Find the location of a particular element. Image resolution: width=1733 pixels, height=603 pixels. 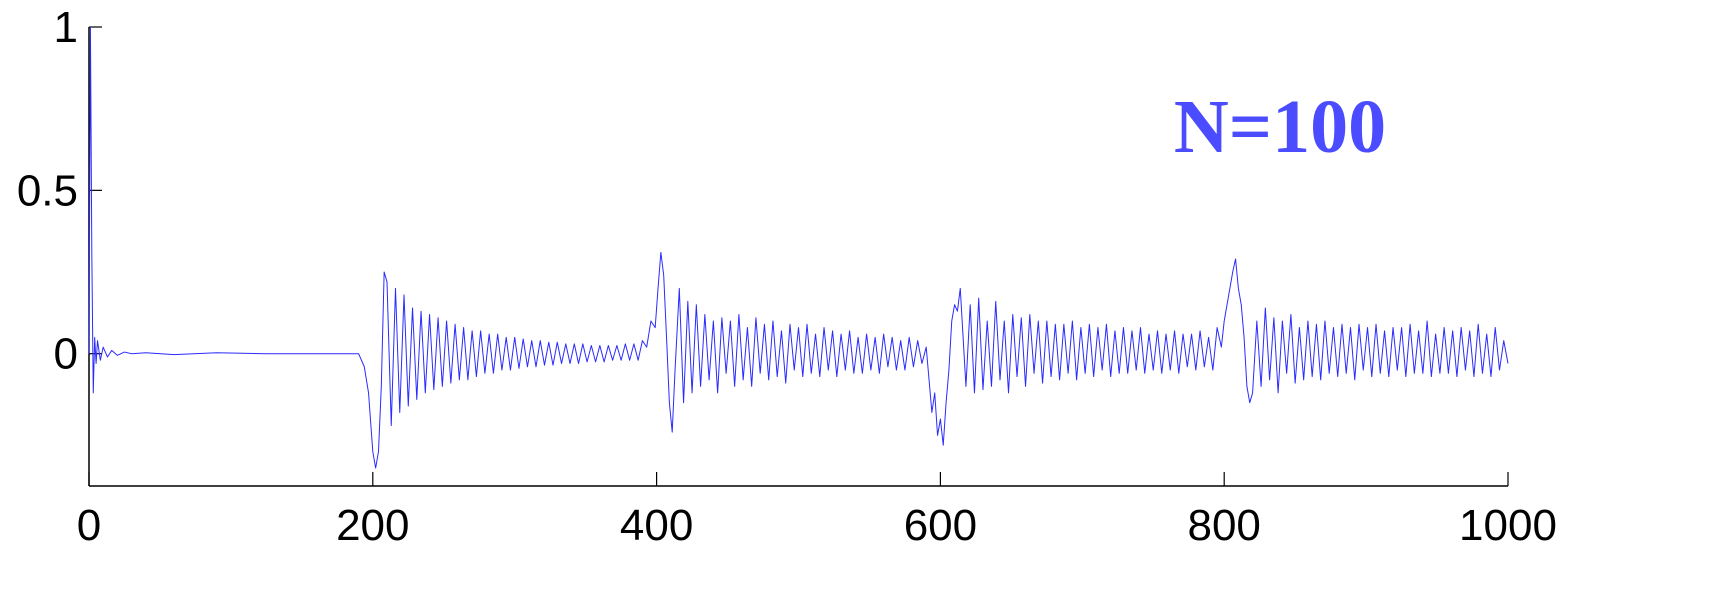

x-tick-label: 200 is located at coordinates (372, 525).